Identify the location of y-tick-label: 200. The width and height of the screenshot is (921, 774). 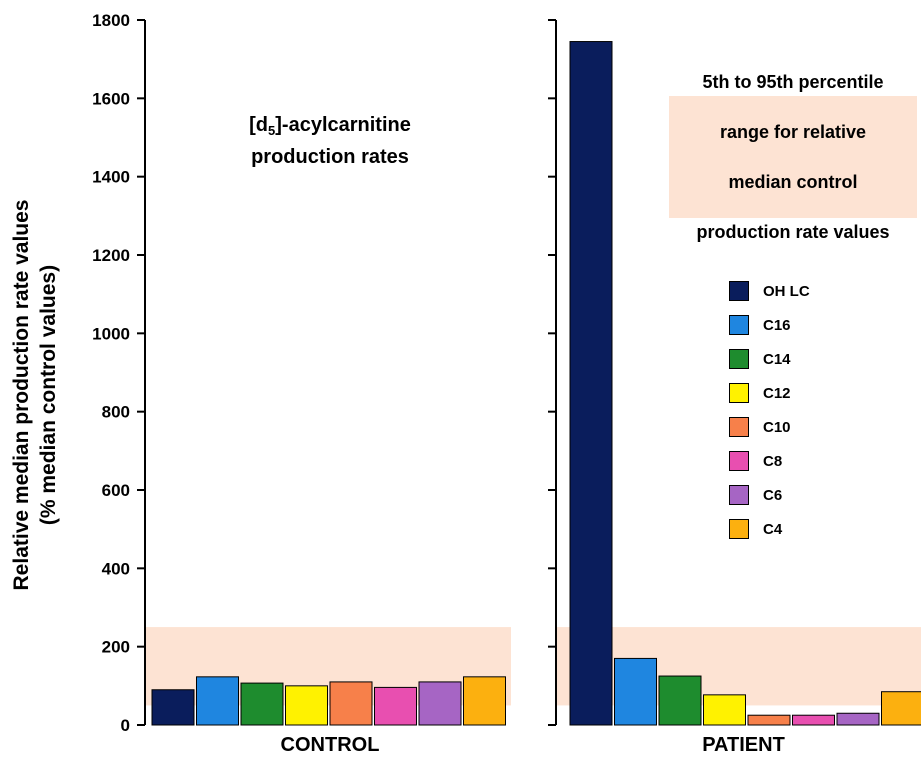
(116, 647).